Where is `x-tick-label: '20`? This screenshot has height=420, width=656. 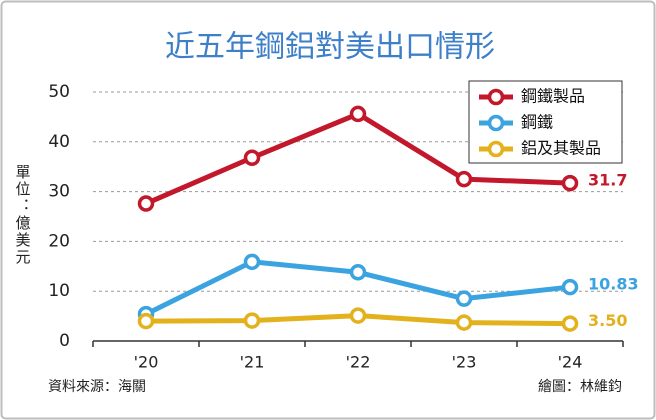 x-tick-label: '20 is located at coordinates (146, 362).